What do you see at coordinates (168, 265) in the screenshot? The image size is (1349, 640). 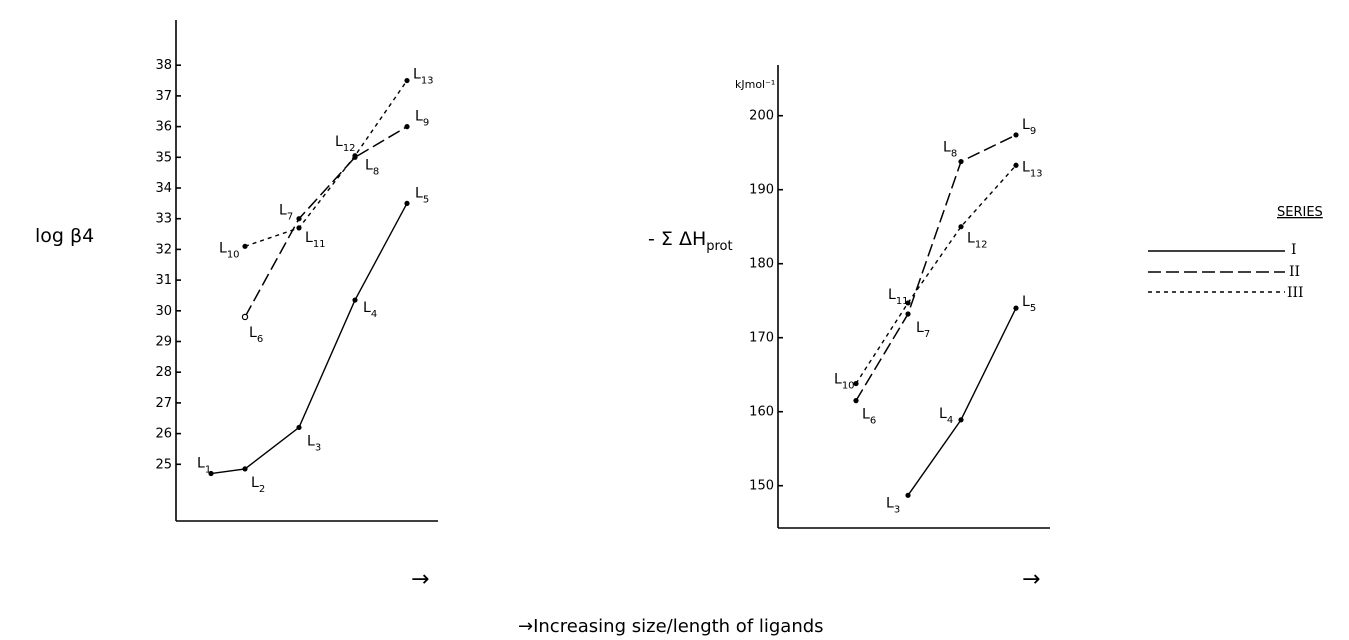 I see `y-ticks: 25 26 27 28 29 30 31 32 33 34 35 36 37 38` at bounding box center [168, 265].